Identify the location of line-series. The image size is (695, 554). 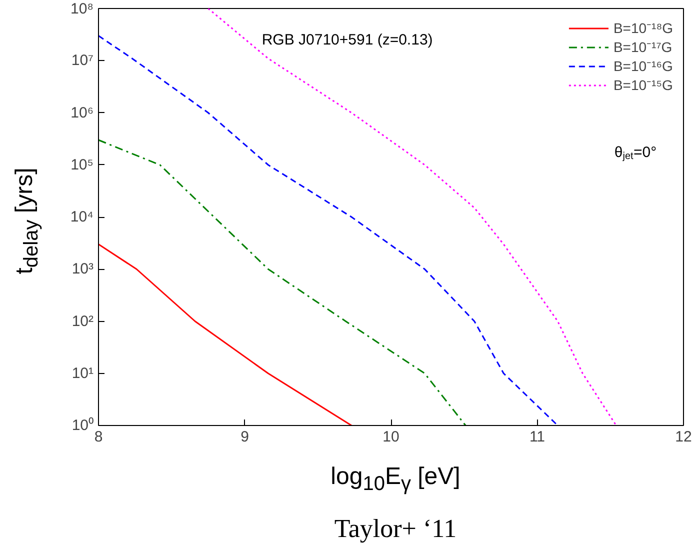
(225, 335).